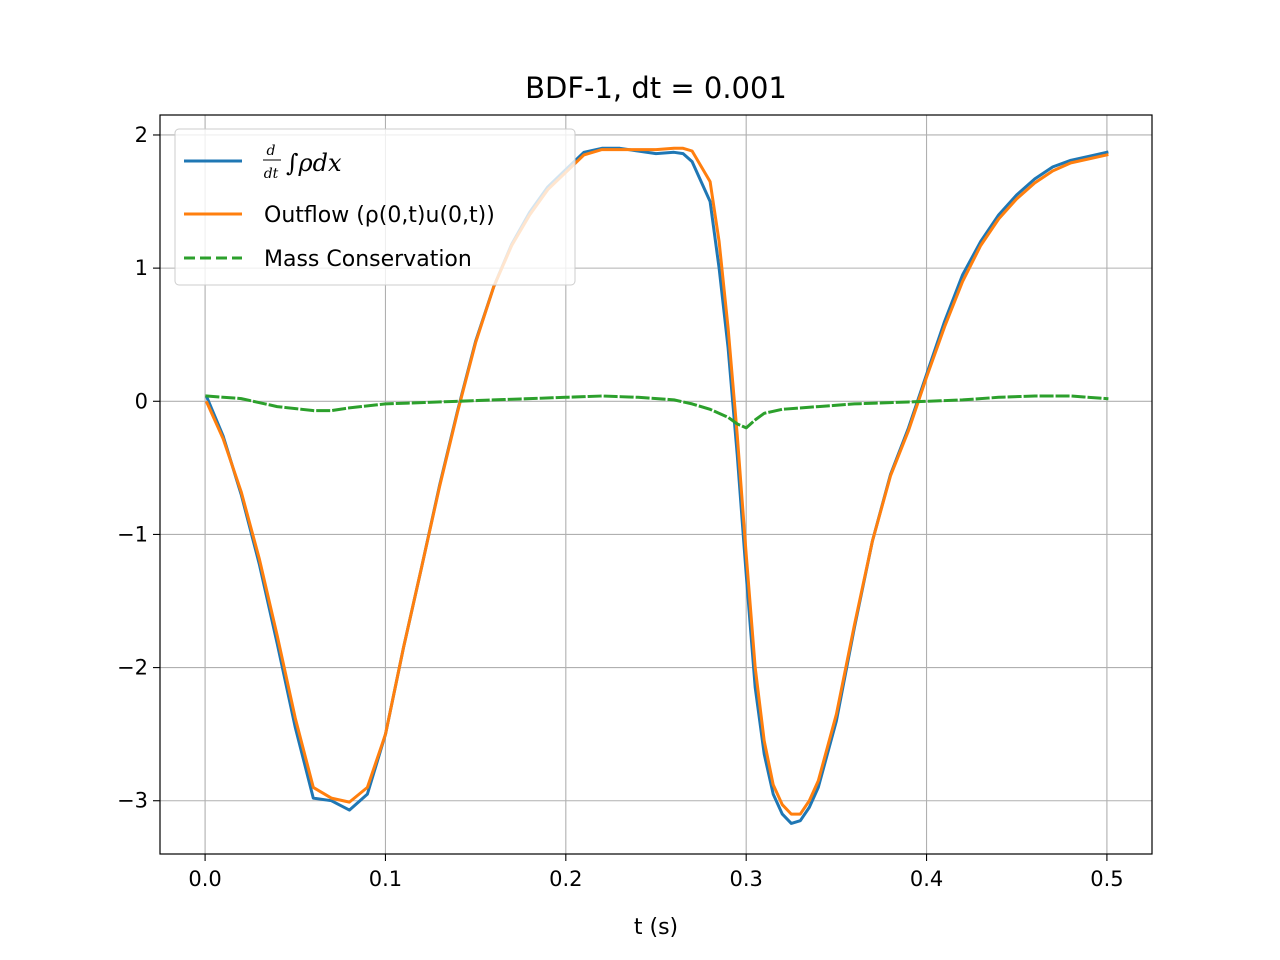 The height and width of the screenshot is (960, 1280). What do you see at coordinates (926, 879) in the screenshot?
I see `x-tick-label: 0.4` at bounding box center [926, 879].